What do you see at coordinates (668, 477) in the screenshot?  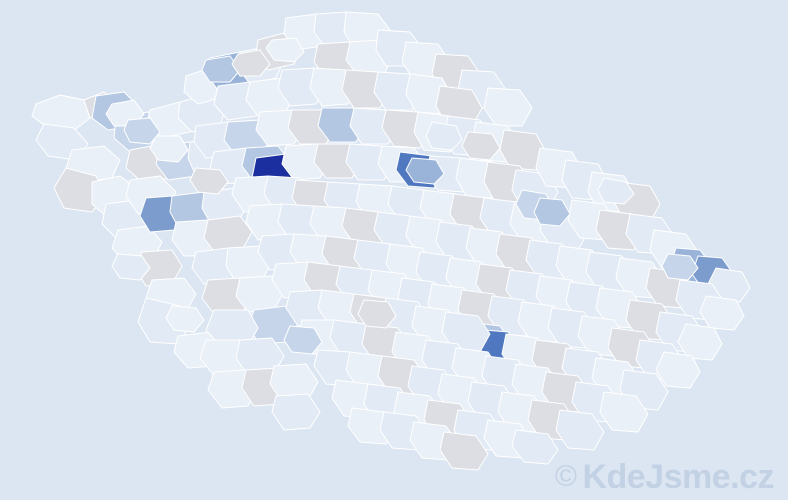 I see `watermark-brand-rest: deJsme` at bounding box center [668, 477].